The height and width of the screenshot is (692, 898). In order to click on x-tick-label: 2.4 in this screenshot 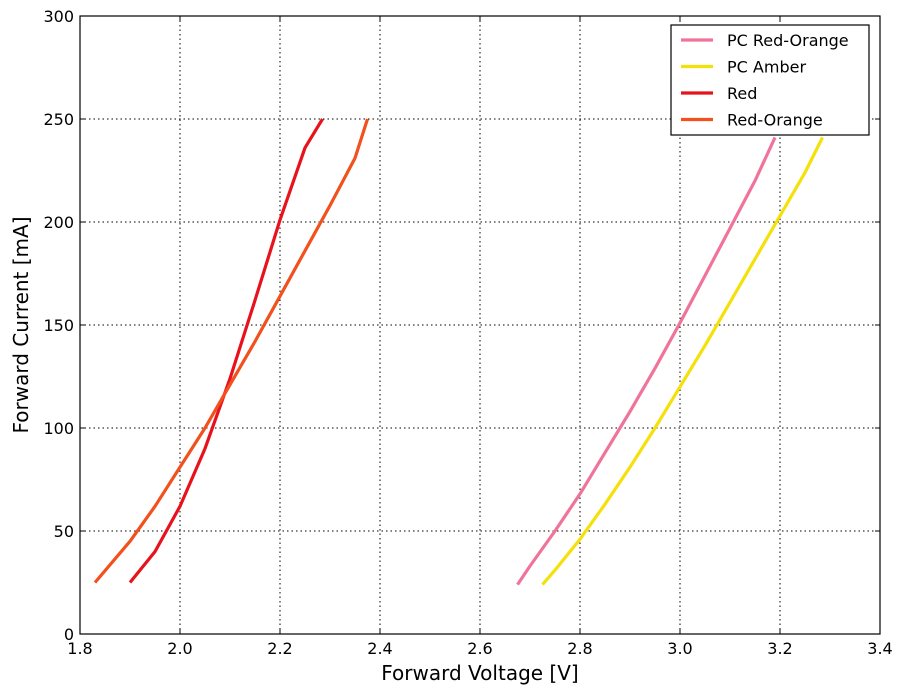, I will do `click(379, 648)`.